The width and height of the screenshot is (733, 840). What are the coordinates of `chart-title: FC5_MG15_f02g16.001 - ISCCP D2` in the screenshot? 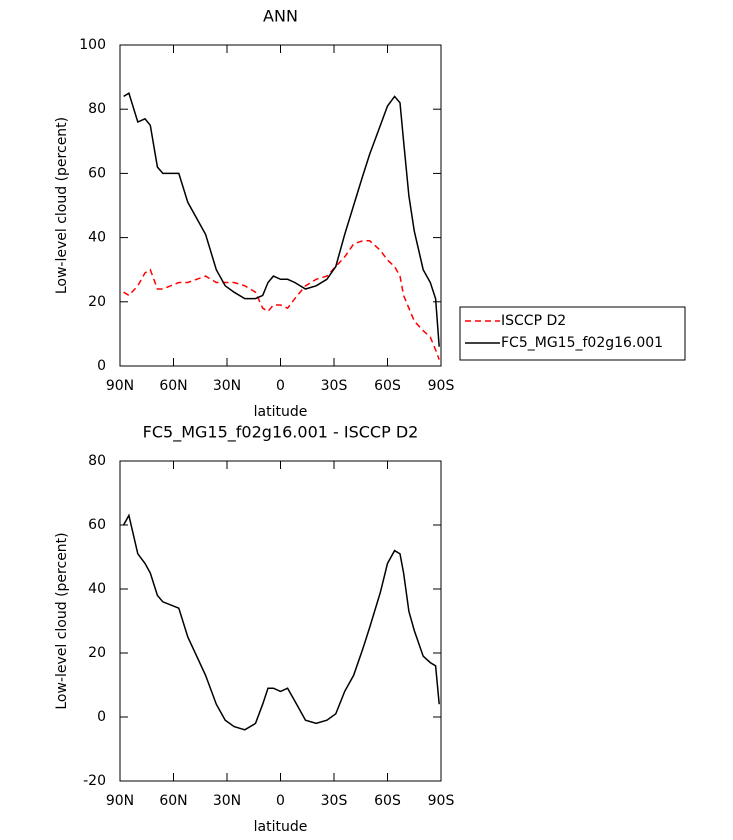 It's located at (281, 433).